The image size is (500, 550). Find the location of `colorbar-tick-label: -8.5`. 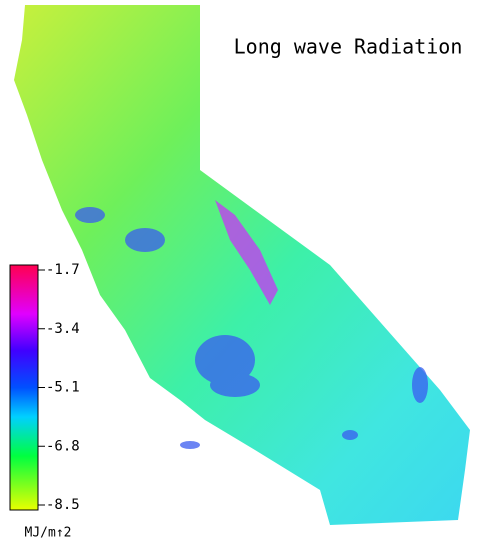

colorbar-tick-label: -8.5 is located at coordinates (63, 505).